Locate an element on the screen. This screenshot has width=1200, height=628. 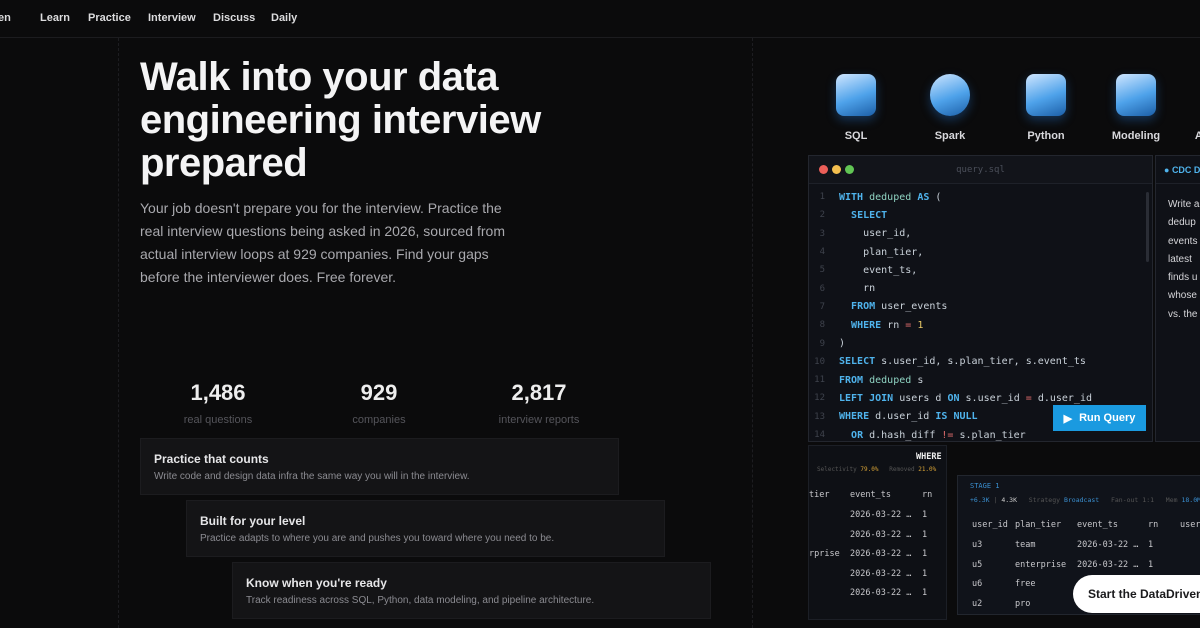
topic-modeling: Modeling is located at coordinates (1136, 107).